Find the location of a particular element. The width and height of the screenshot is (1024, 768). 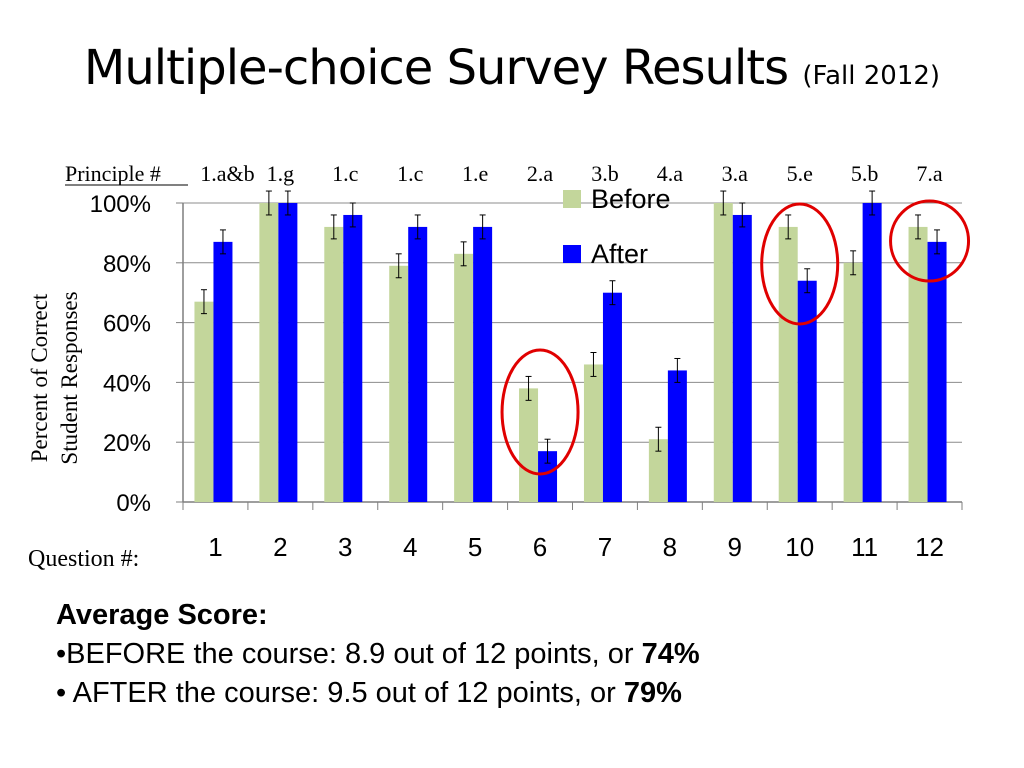

bar-after-q8 is located at coordinates (677, 436).